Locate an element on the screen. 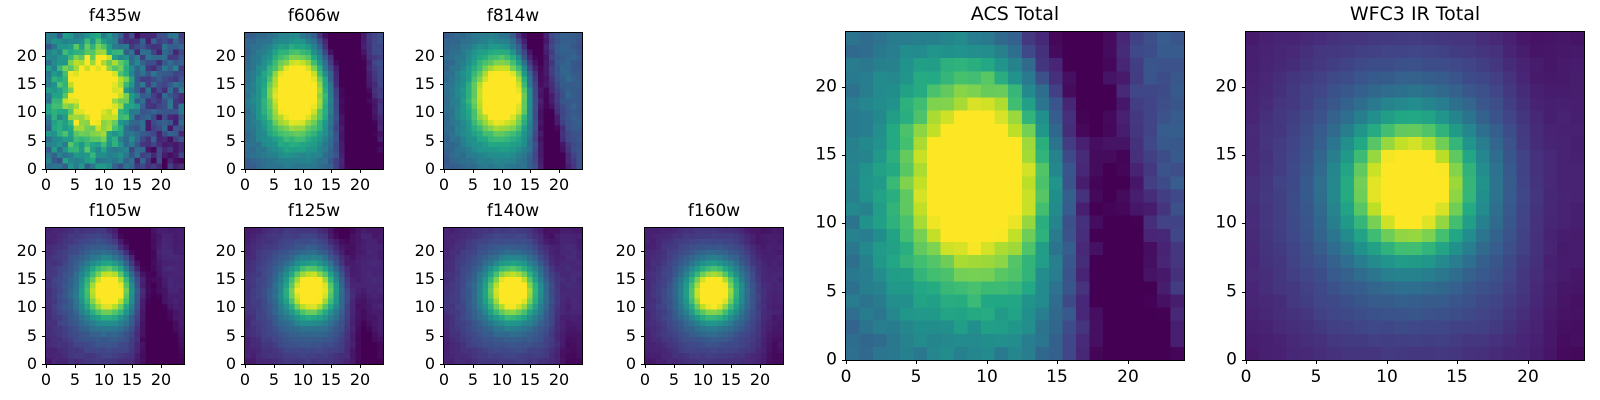 This screenshot has height=400, width=1600. yticklabel-acs-total-4: 20 is located at coordinates (826, 86).